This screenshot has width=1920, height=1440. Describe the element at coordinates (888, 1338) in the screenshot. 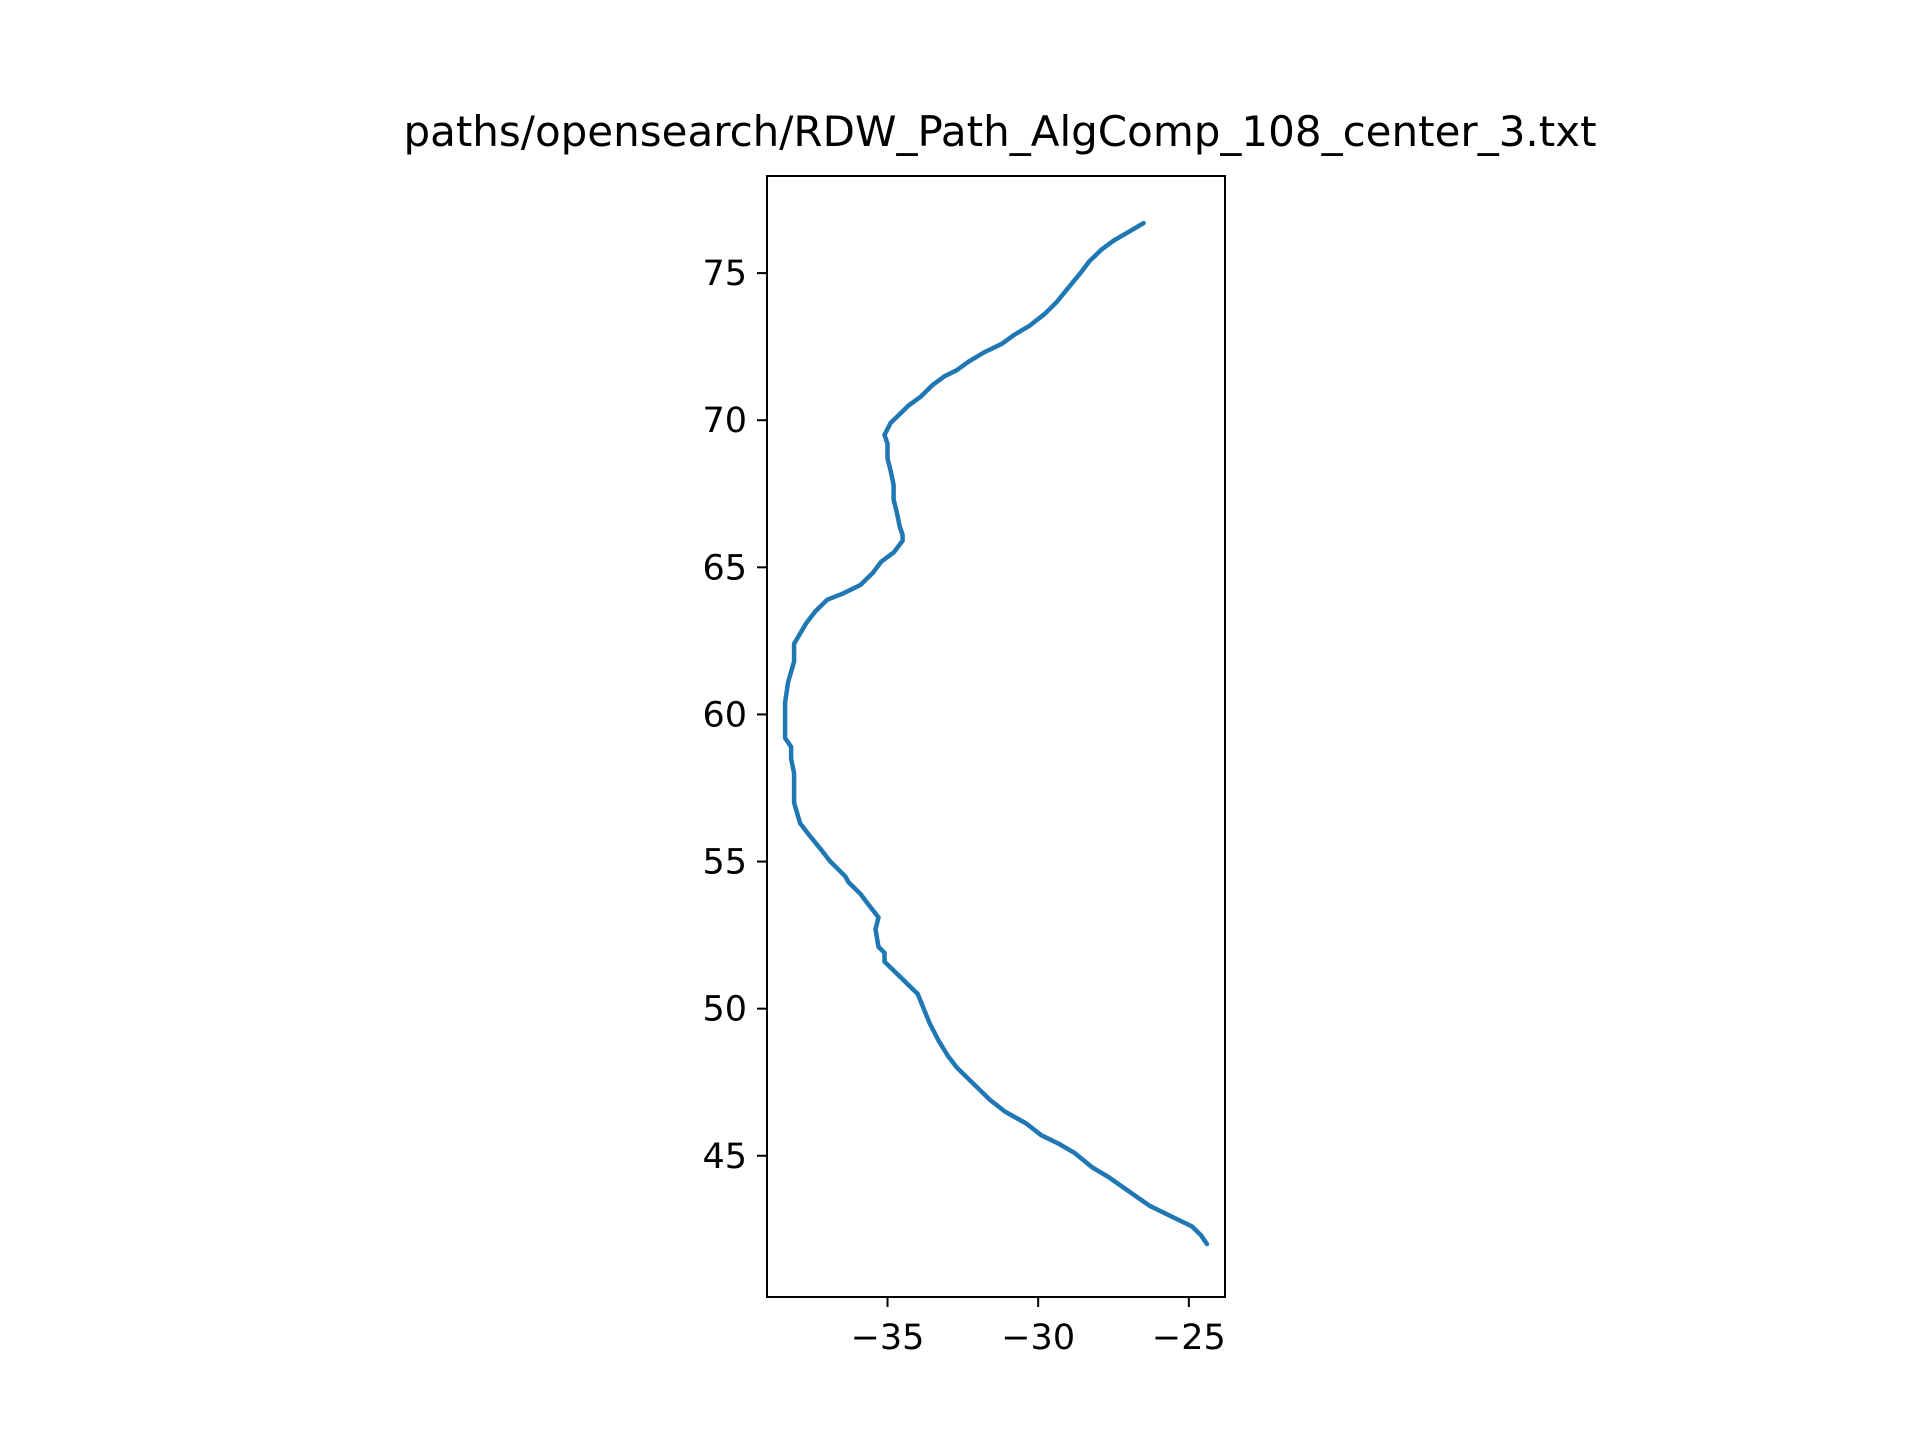

I see `x-tick-label: −35` at that location.